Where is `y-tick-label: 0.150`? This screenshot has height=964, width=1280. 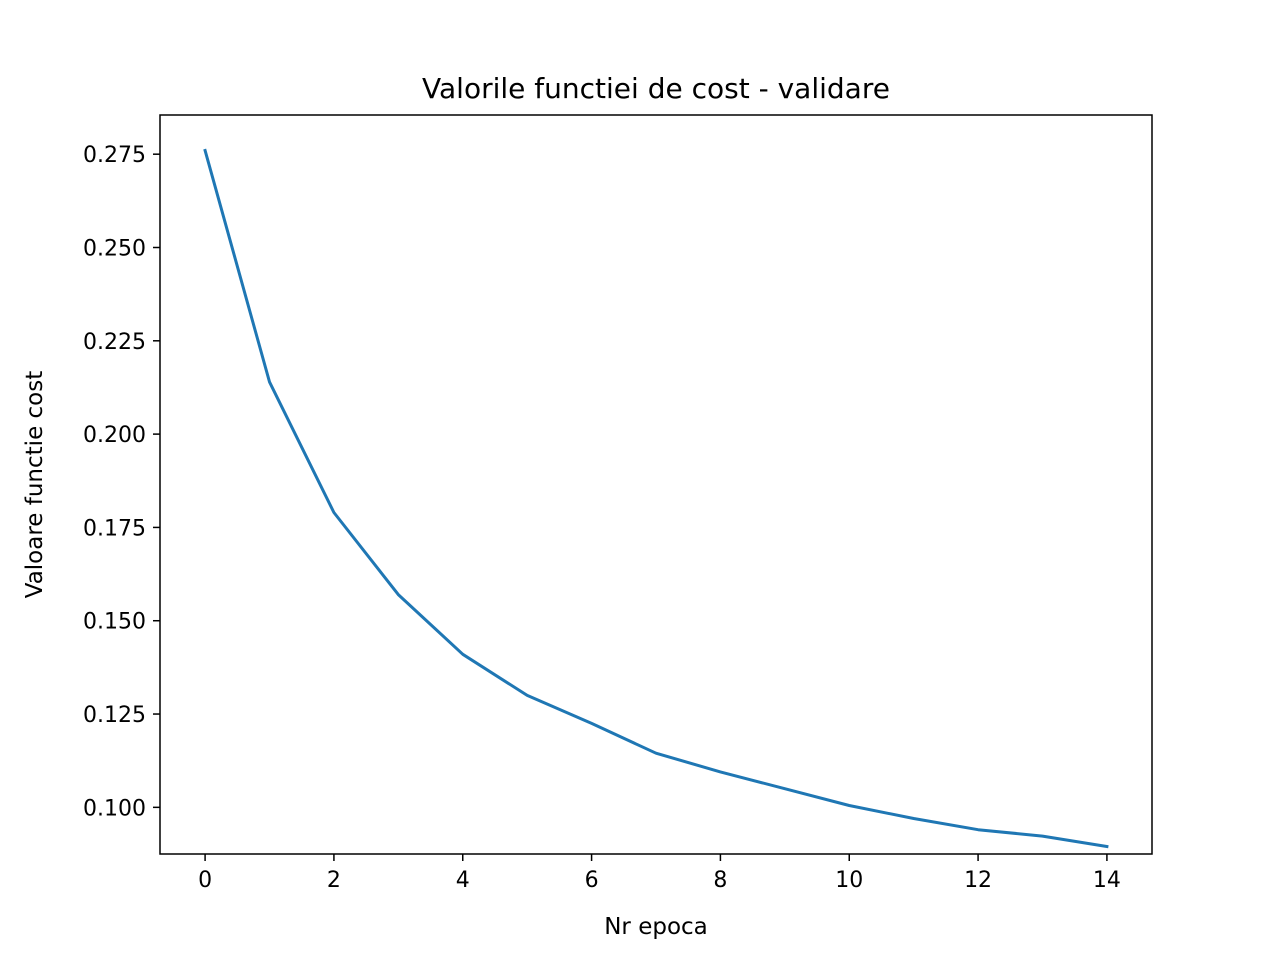
y-tick-label: 0.150 is located at coordinates (114, 622).